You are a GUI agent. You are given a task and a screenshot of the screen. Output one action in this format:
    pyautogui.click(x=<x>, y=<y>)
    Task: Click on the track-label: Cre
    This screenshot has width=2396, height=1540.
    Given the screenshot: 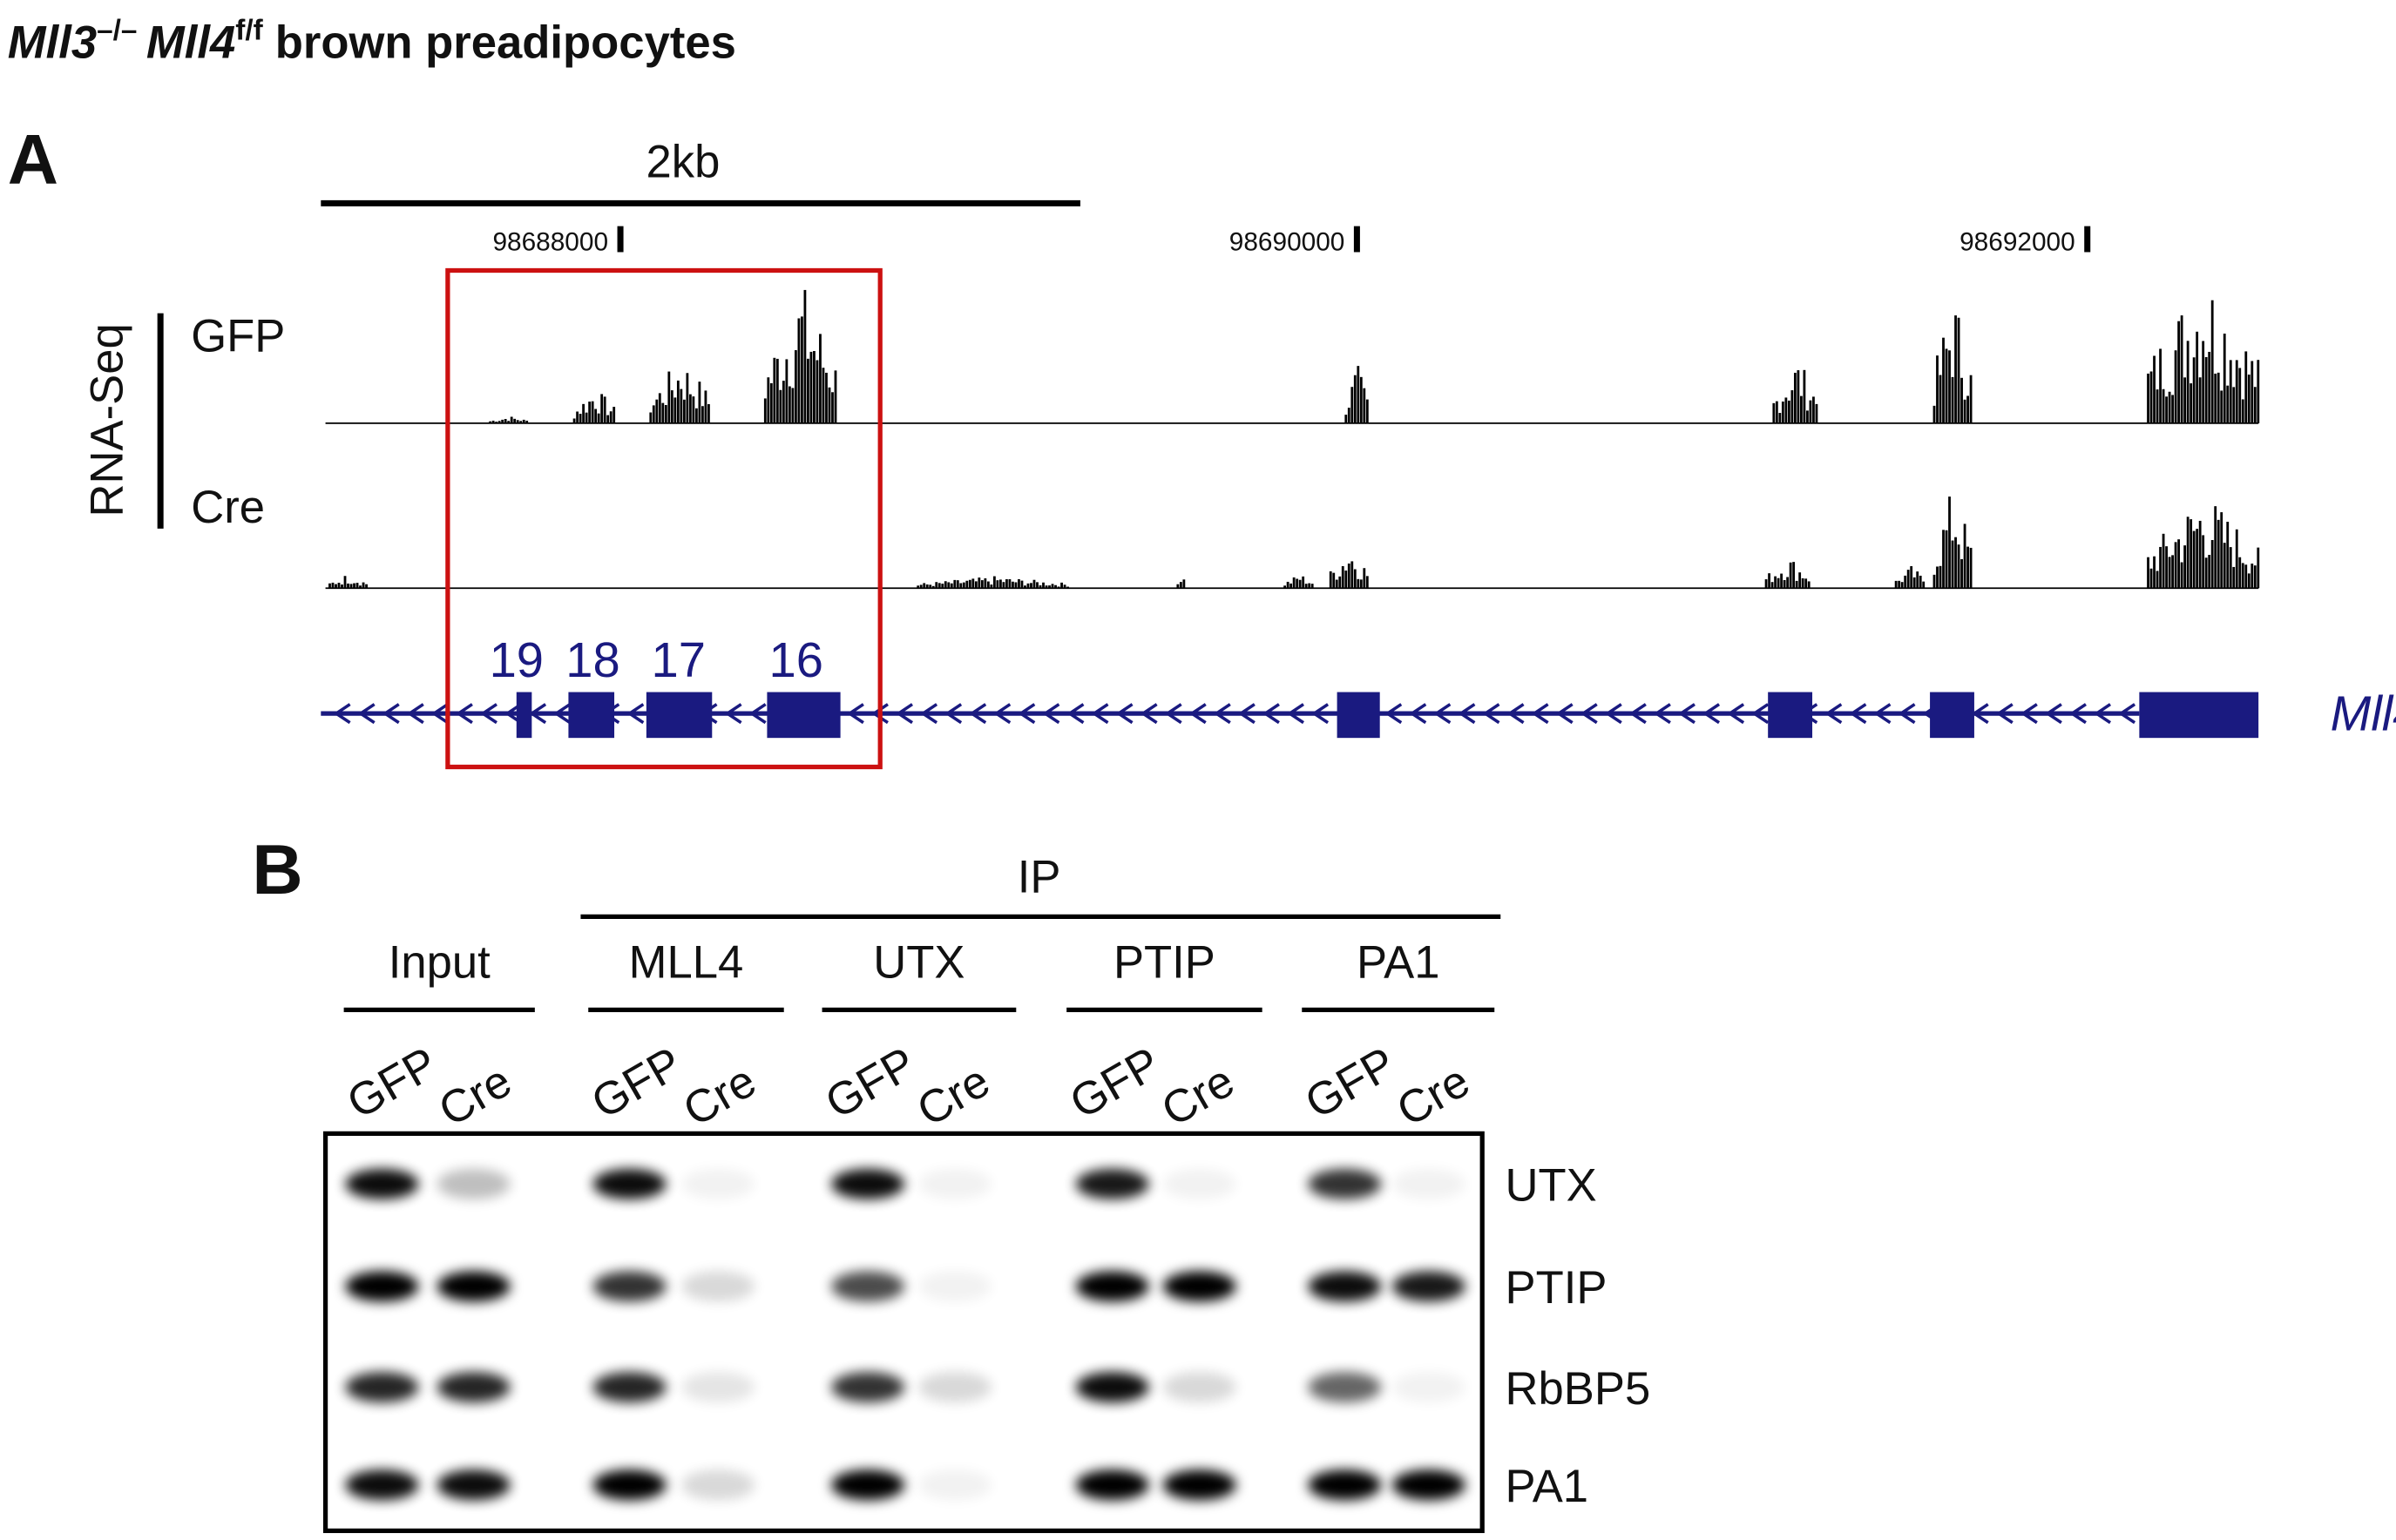 What is the action you would take?
    pyautogui.click(x=228, y=507)
    